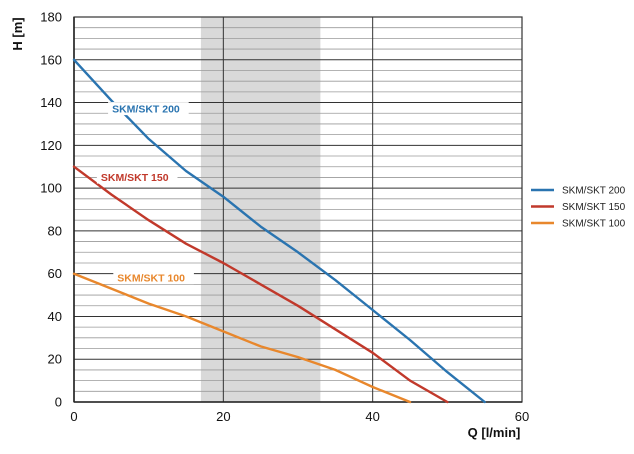  Describe the element at coordinates (372, 416) in the screenshot. I see `x-tick-label: 40` at that location.